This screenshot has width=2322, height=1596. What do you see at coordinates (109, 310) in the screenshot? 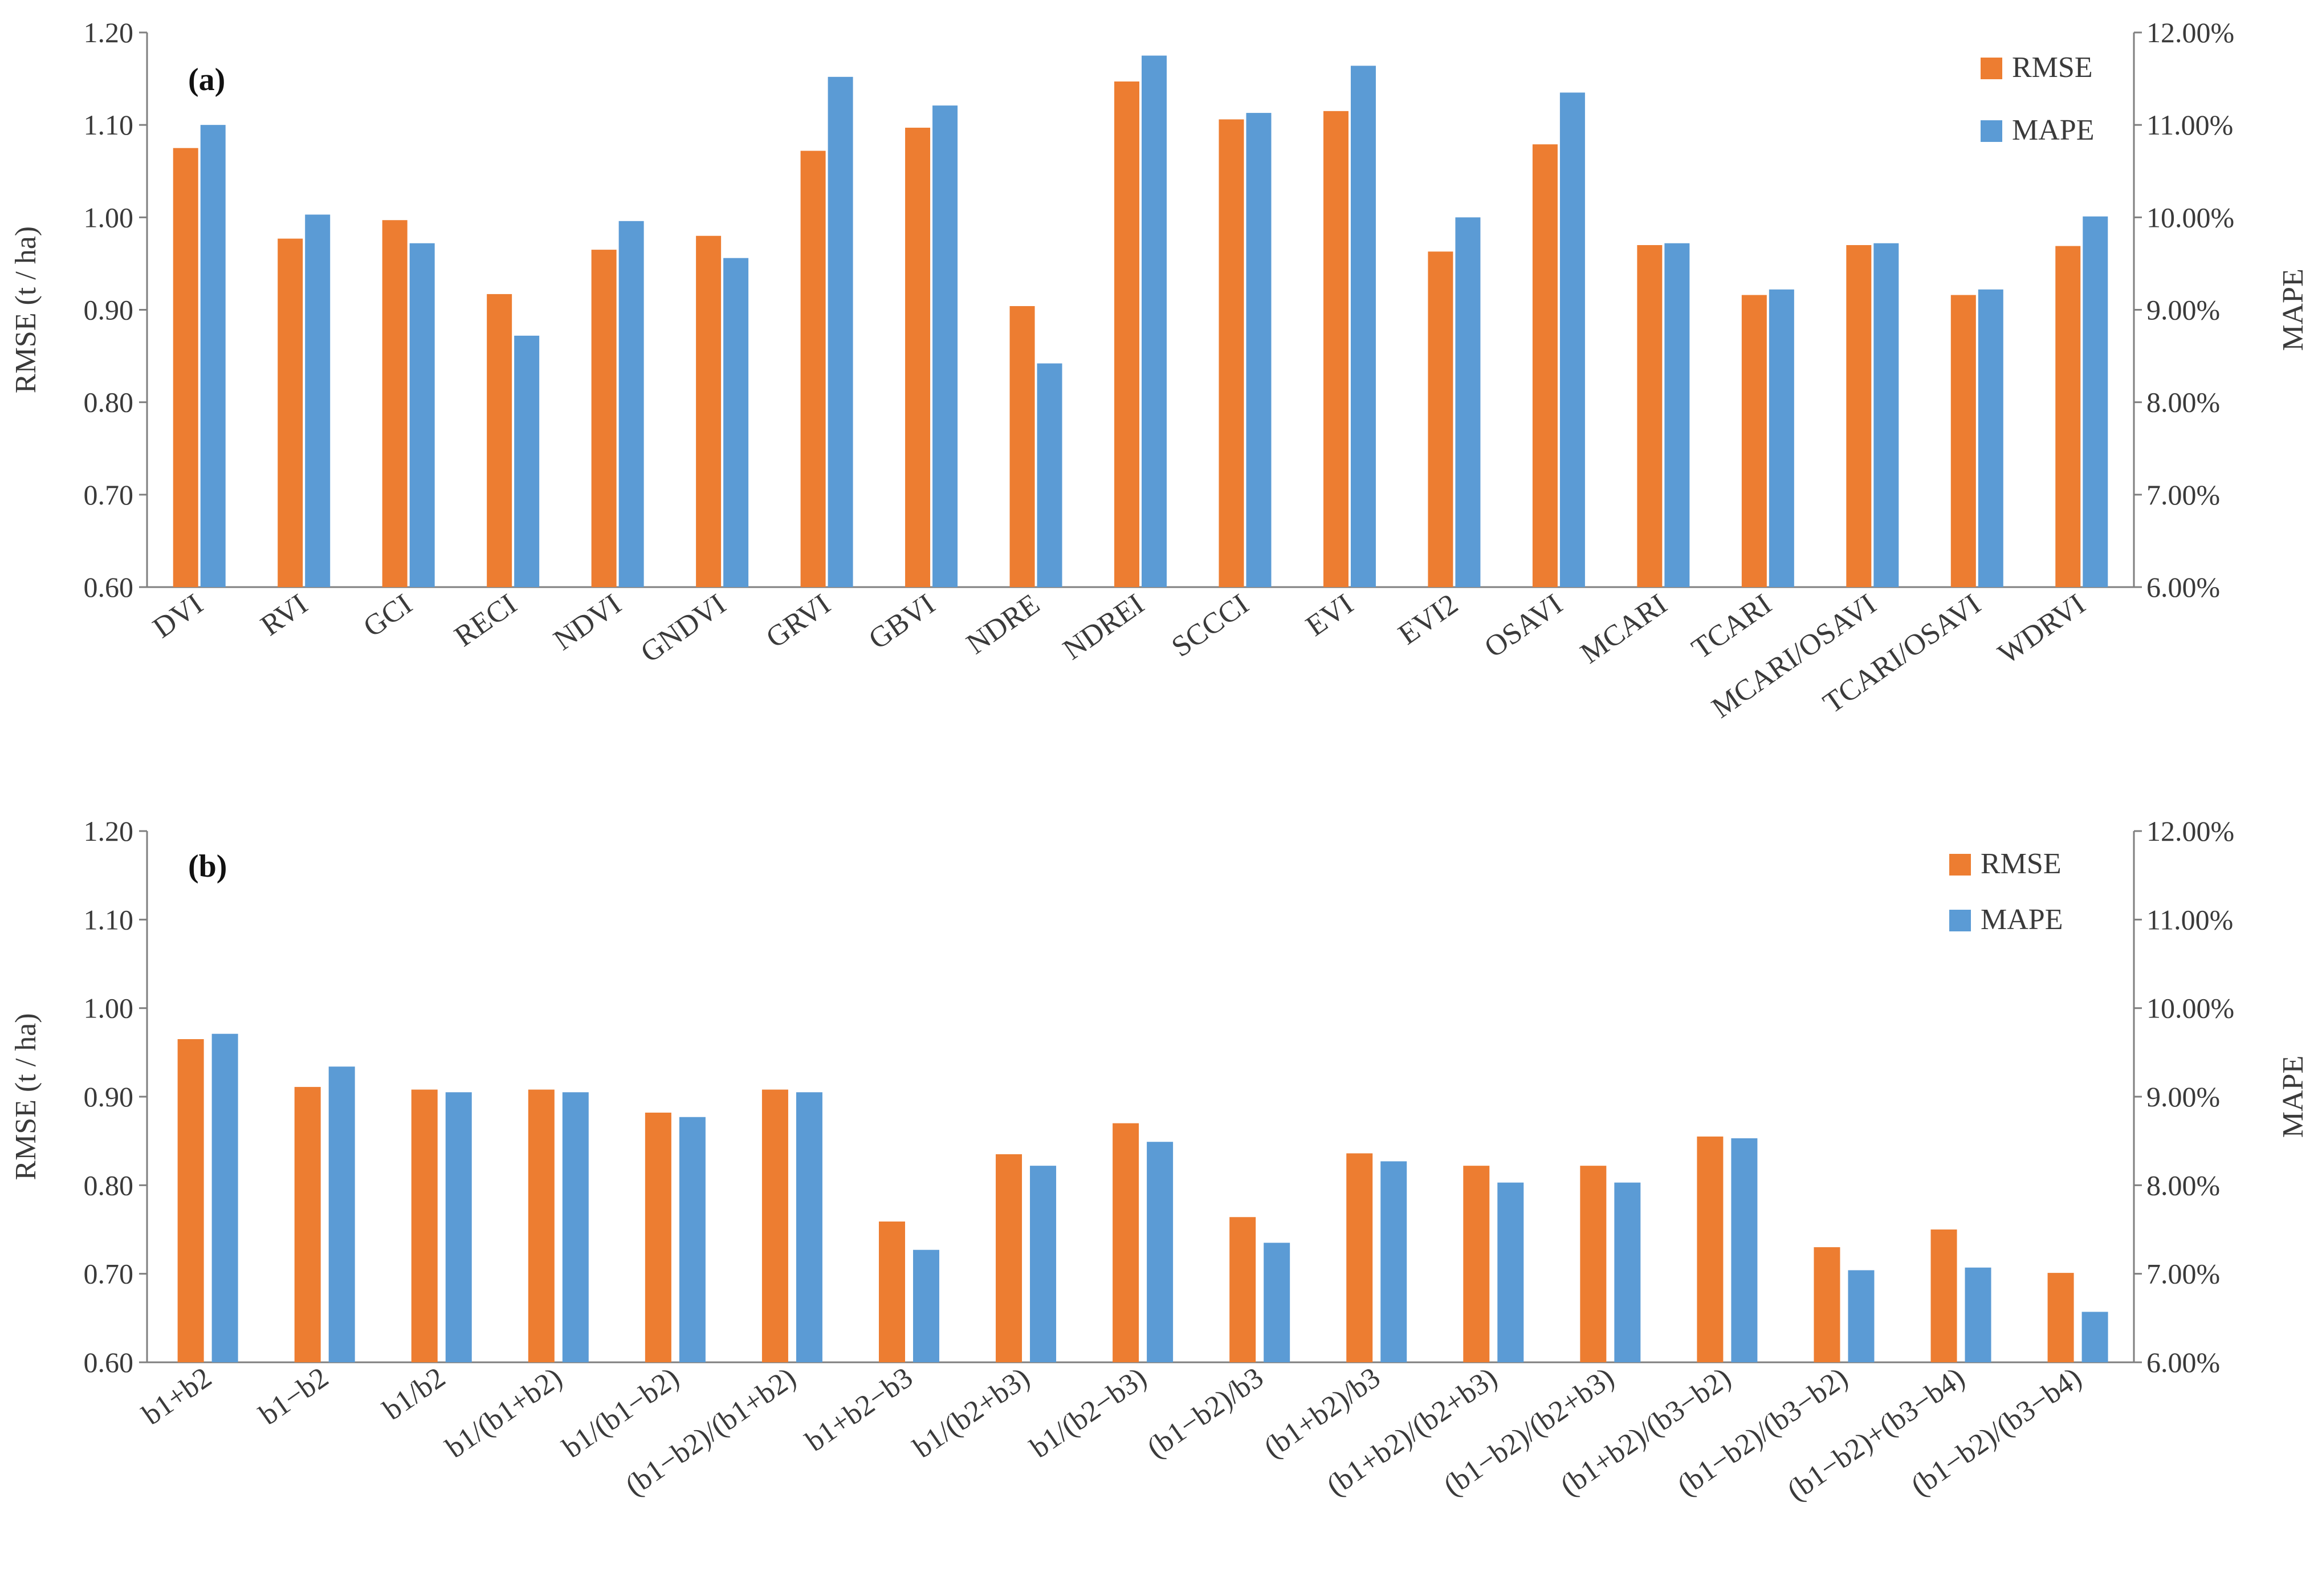
I see `y-tick-label: 0.90` at bounding box center [109, 310].